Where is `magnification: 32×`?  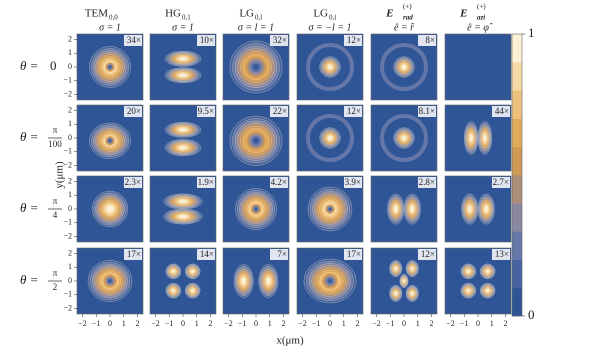
magnification: 32× is located at coordinates (280, 40).